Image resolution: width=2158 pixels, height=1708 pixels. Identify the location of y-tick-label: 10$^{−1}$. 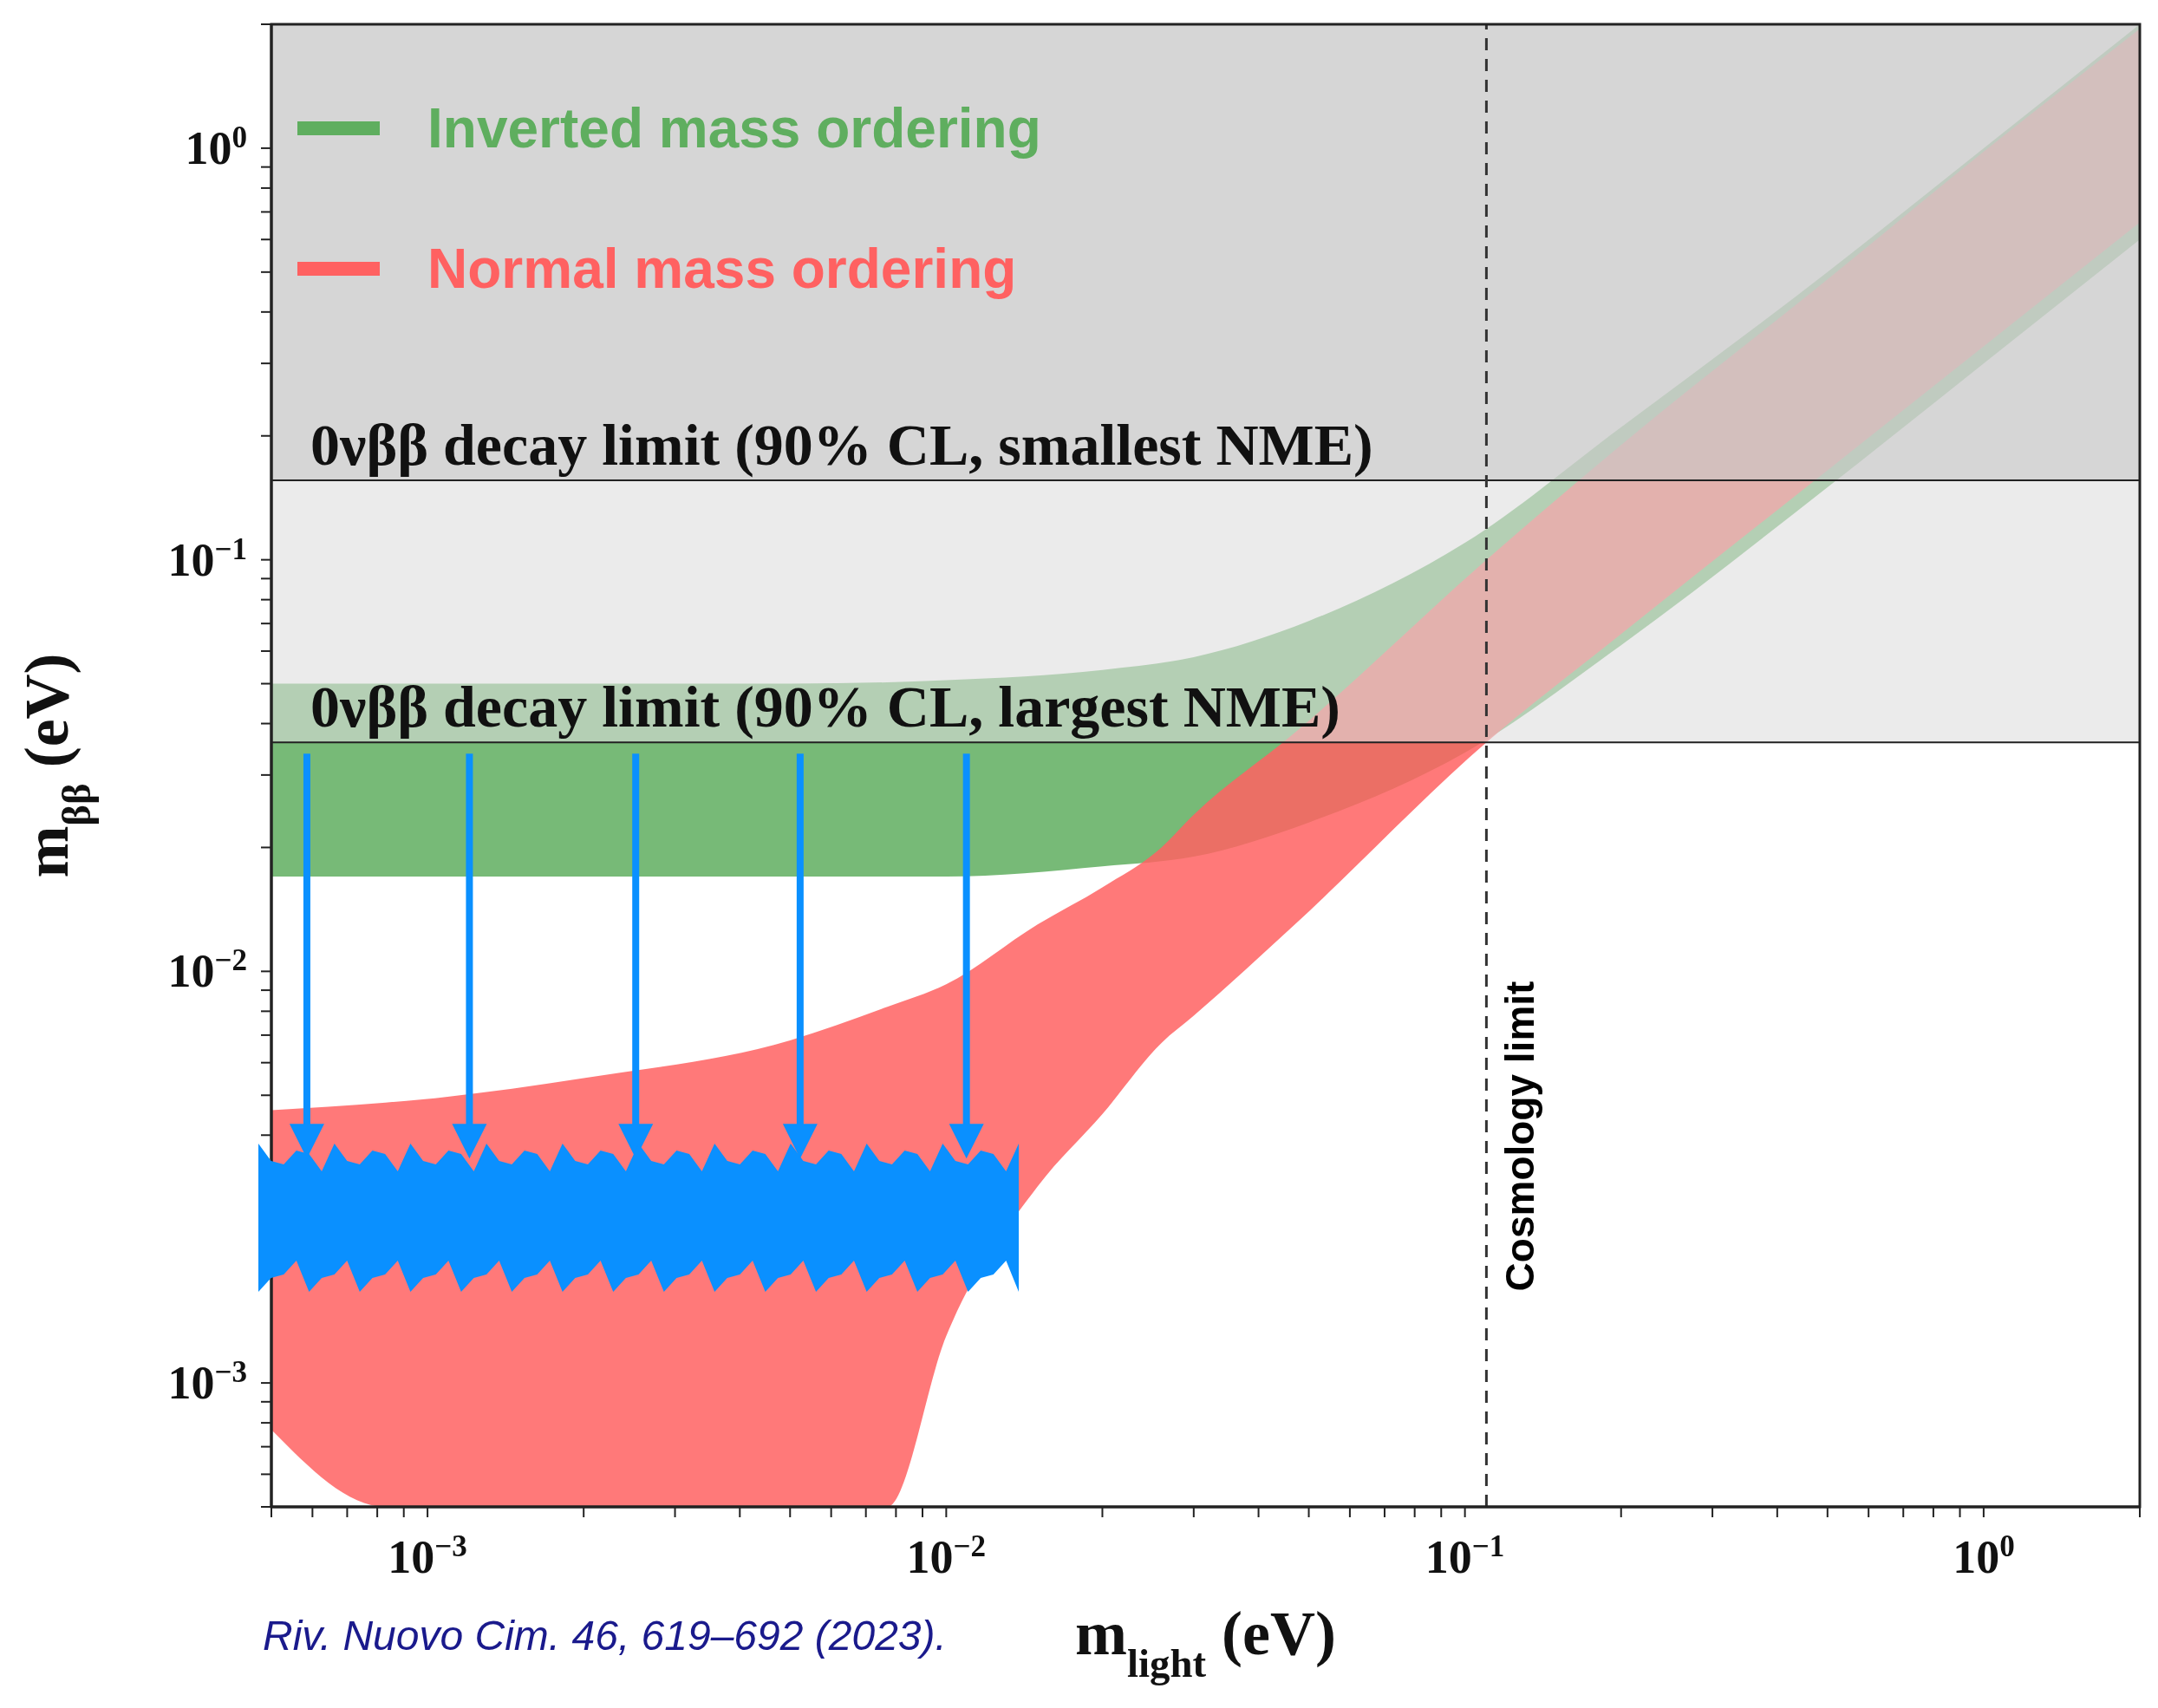
(207, 559).